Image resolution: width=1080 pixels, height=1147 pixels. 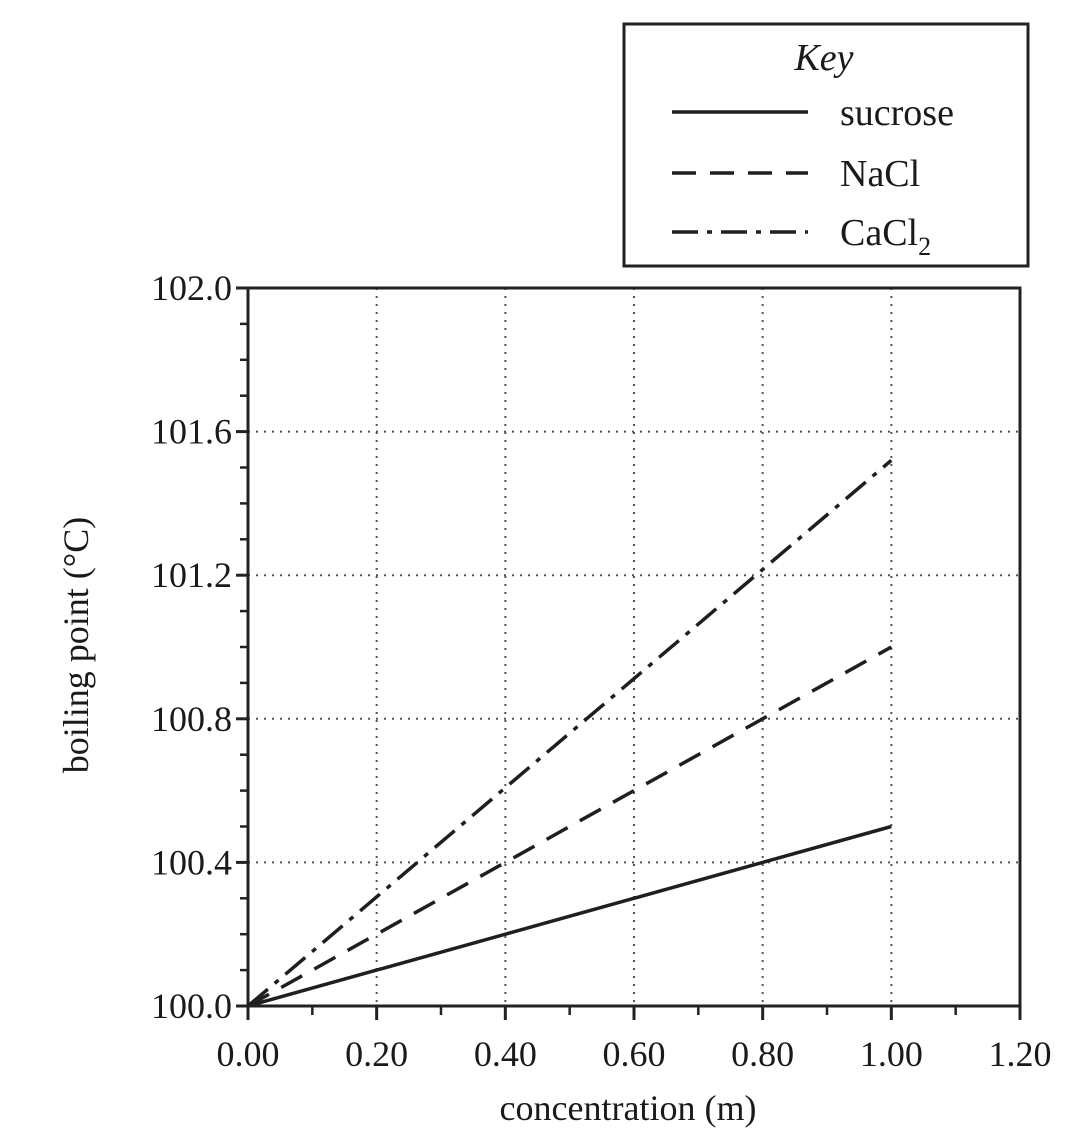 What do you see at coordinates (191, 288) in the screenshot?
I see `y-tick-label: 102.0` at bounding box center [191, 288].